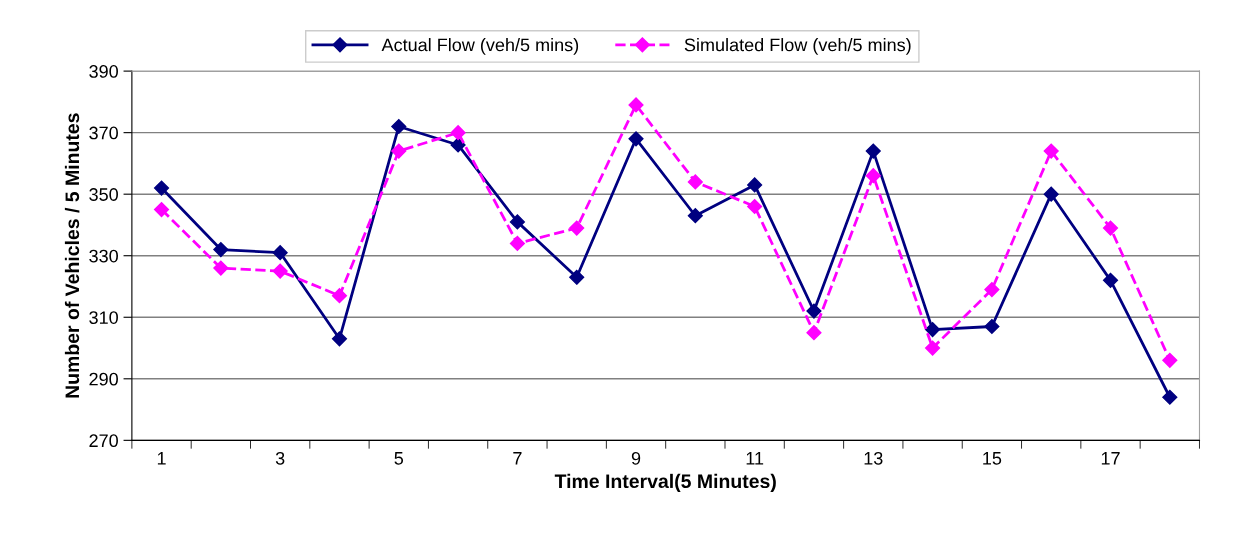 This screenshot has width=1256, height=547. Describe the element at coordinates (103, 441) in the screenshot. I see `y-tick-label: 270` at that location.